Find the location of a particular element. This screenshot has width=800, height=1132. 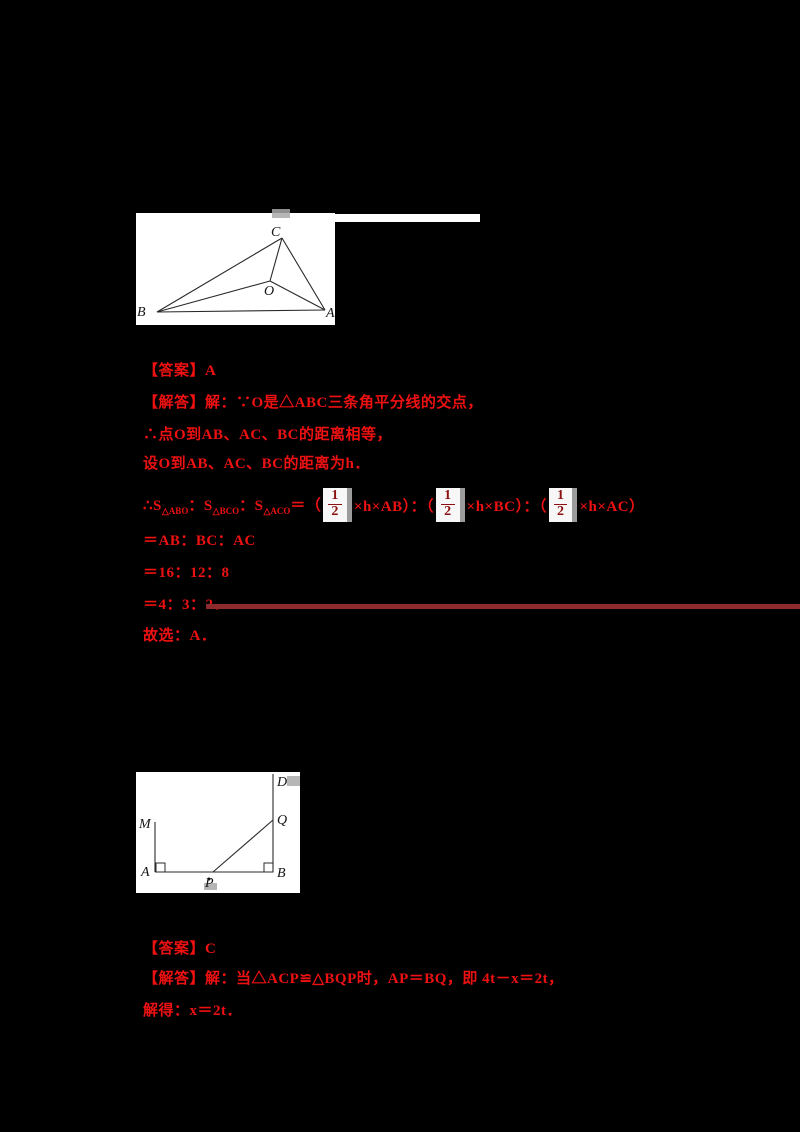

segment-oa is located at coordinates (297, 295).